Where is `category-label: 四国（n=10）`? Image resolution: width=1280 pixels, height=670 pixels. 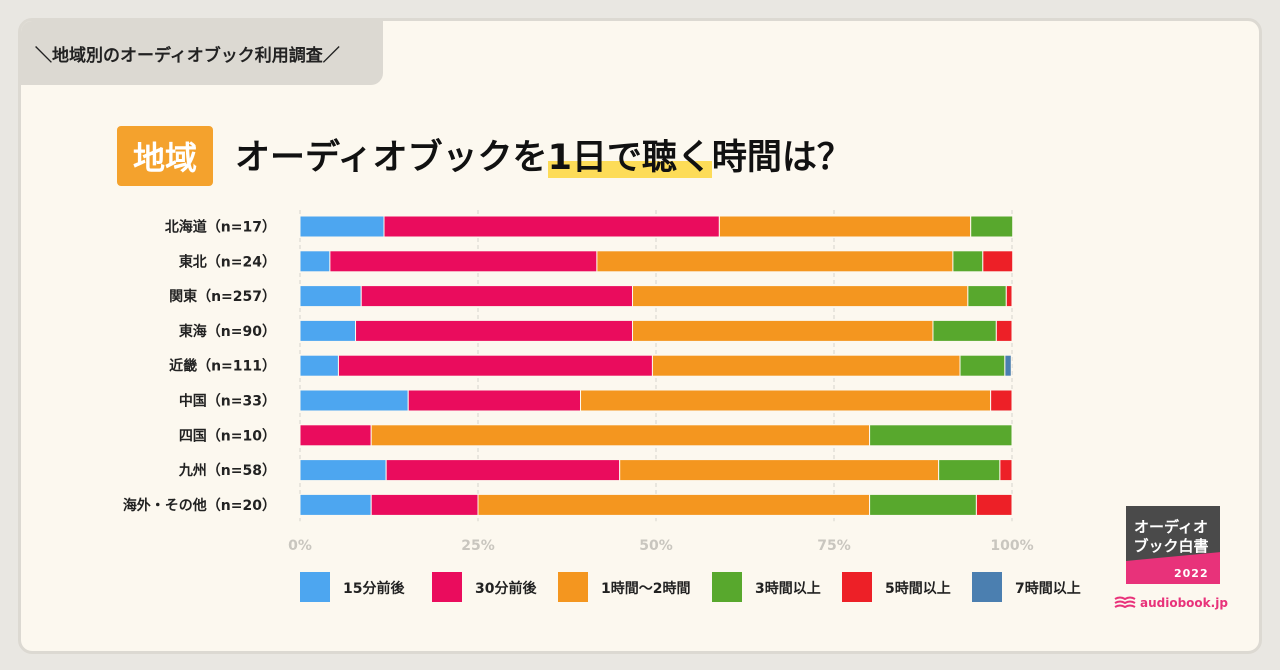 category-label: 四国（n=10） is located at coordinates (227, 436).